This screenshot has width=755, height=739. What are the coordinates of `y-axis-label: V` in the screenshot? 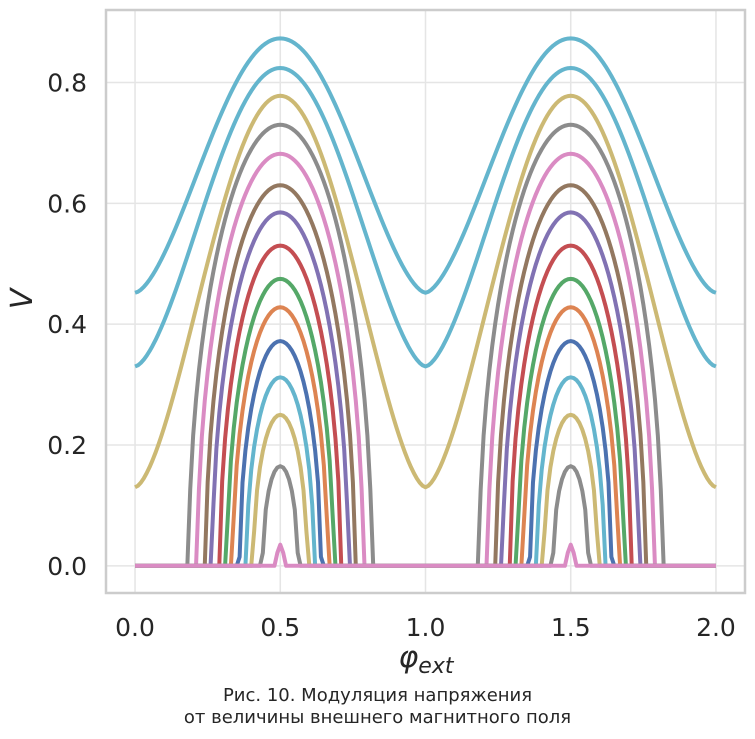 It's located at (22, 297).